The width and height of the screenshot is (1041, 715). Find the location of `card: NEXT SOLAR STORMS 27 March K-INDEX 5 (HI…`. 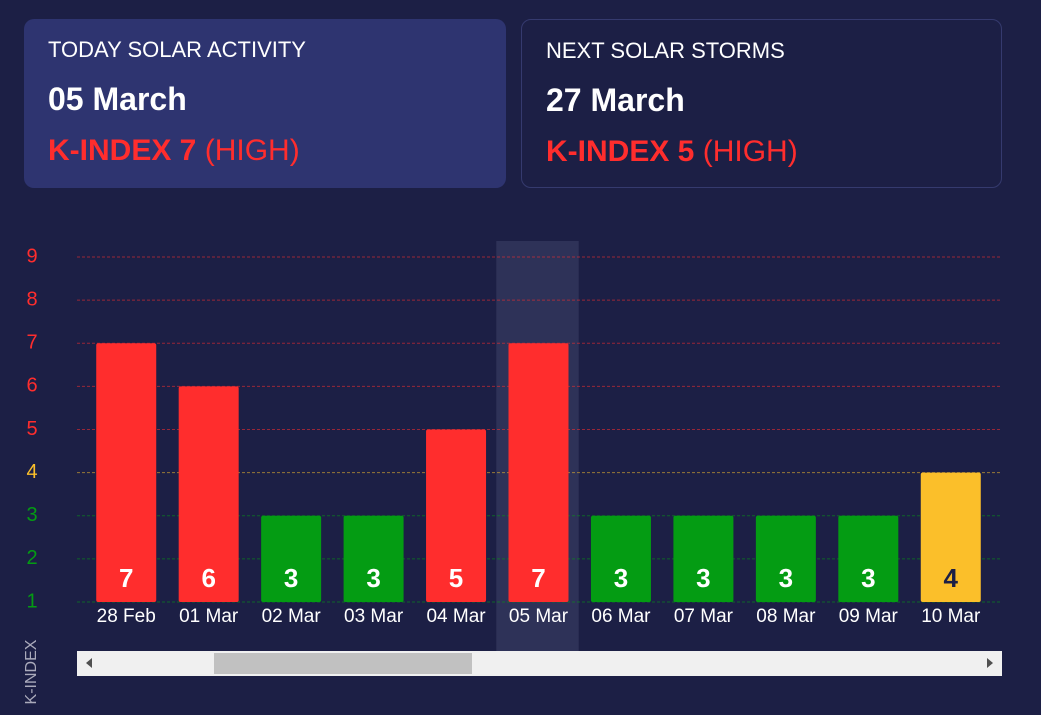

card: NEXT SOLAR STORMS 27 March K-INDEX 5 (HI… is located at coordinates (761, 103).